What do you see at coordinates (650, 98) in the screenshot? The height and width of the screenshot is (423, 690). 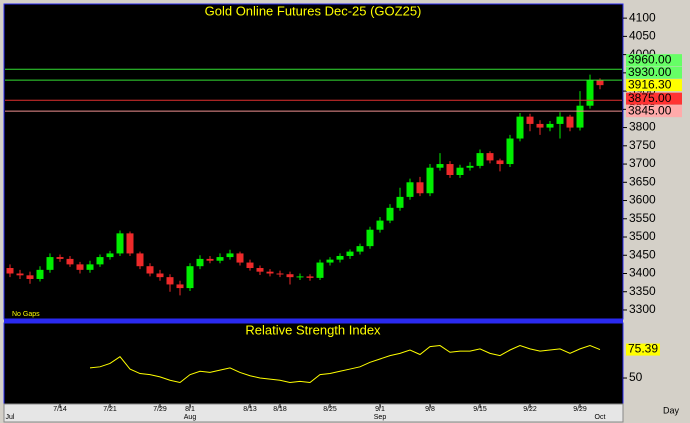 I see `level-label: 3875.00` at bounding box center [650, 98].